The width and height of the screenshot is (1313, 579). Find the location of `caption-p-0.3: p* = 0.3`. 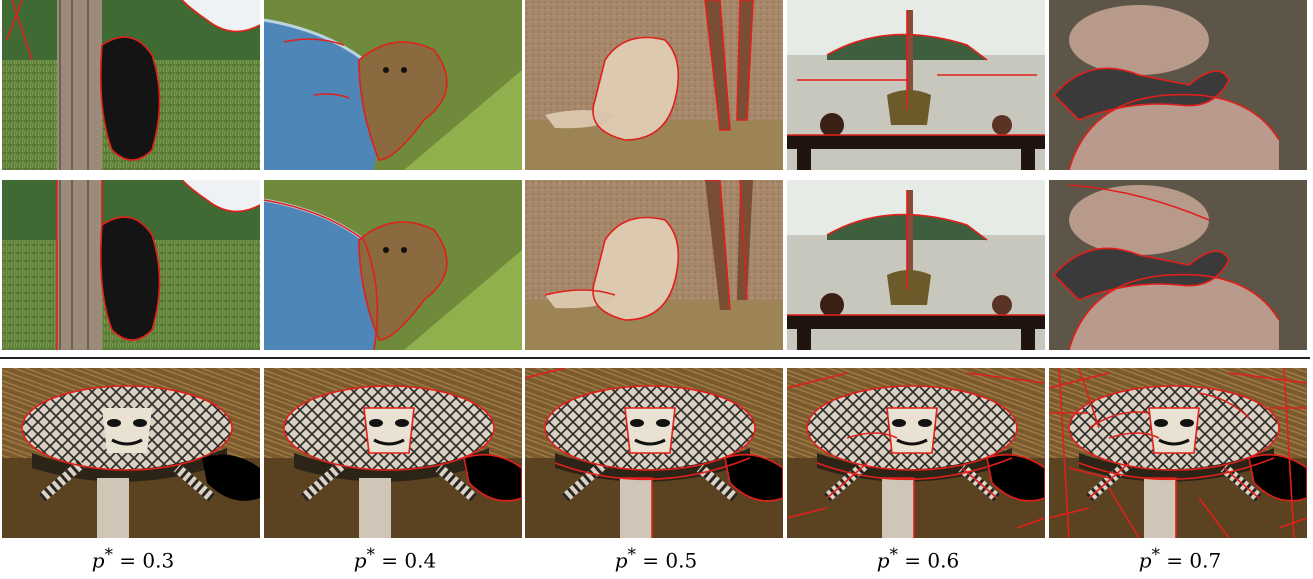

caption-p-0.3: p* = 0.3 is located at coordinates (133, 559).